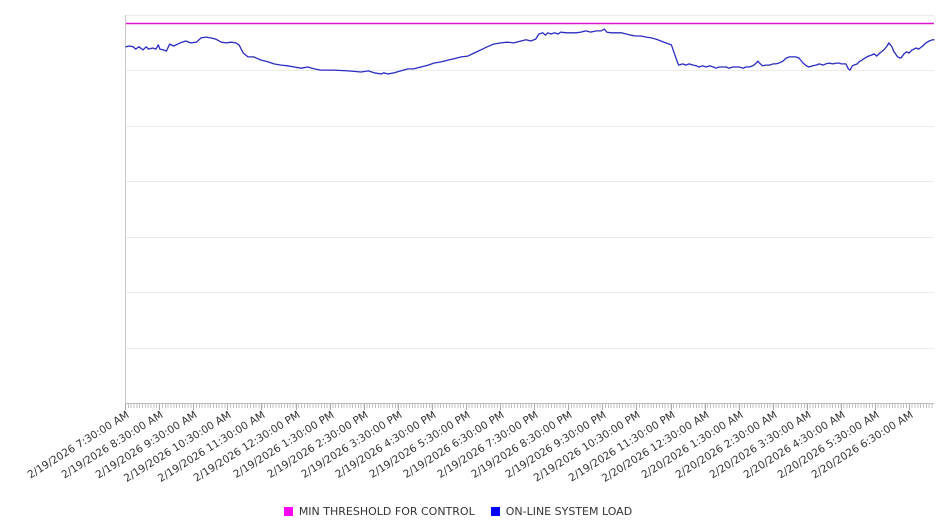 This screenshot has width=946, height=526. I want to click on series-svg, so click(530, 48).